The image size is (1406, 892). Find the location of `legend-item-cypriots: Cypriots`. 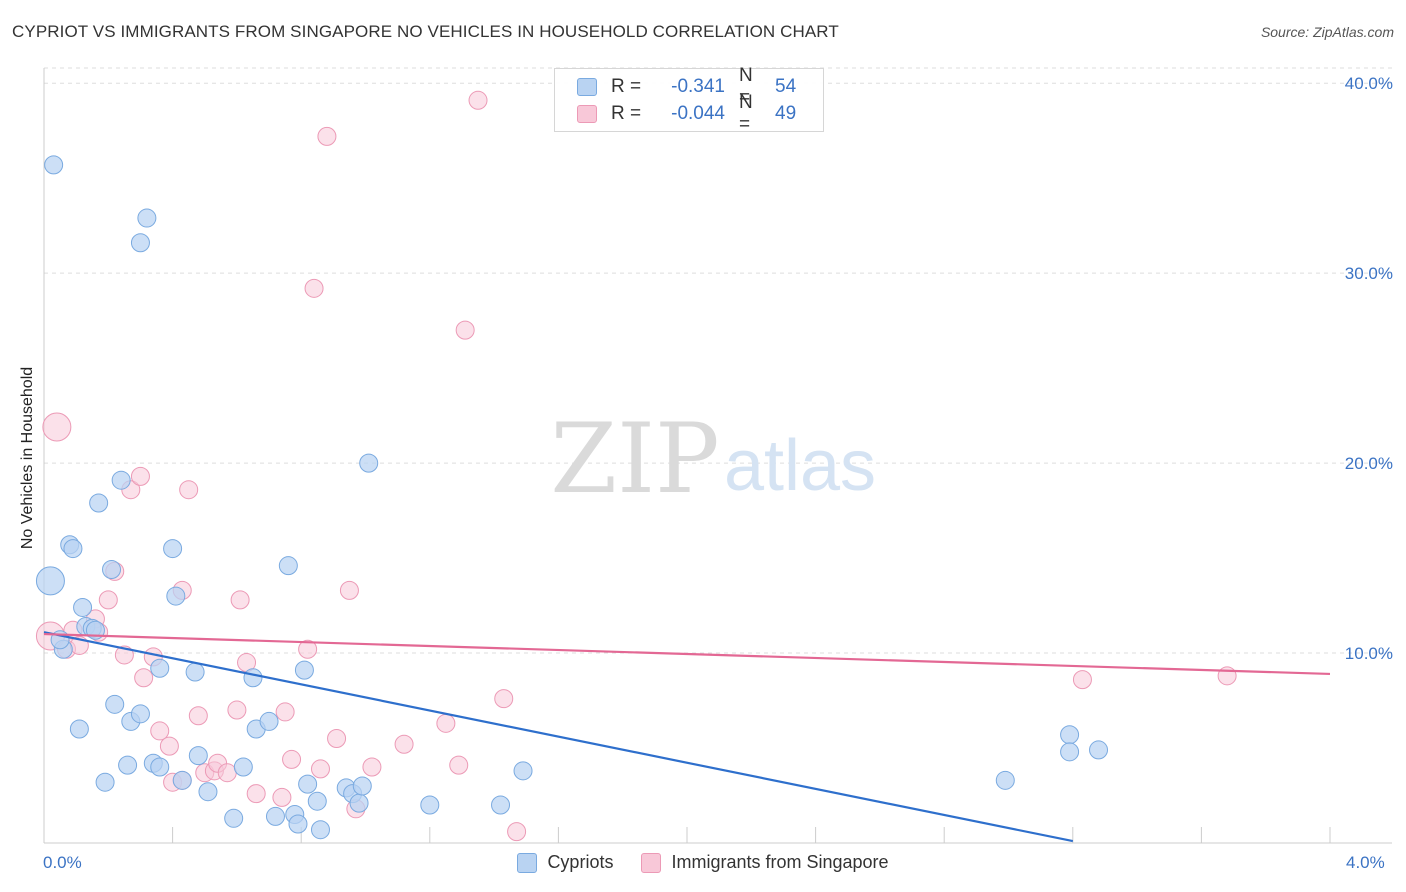

legend-item-cypriots: Cypriots is located at coordinates (565, 862).